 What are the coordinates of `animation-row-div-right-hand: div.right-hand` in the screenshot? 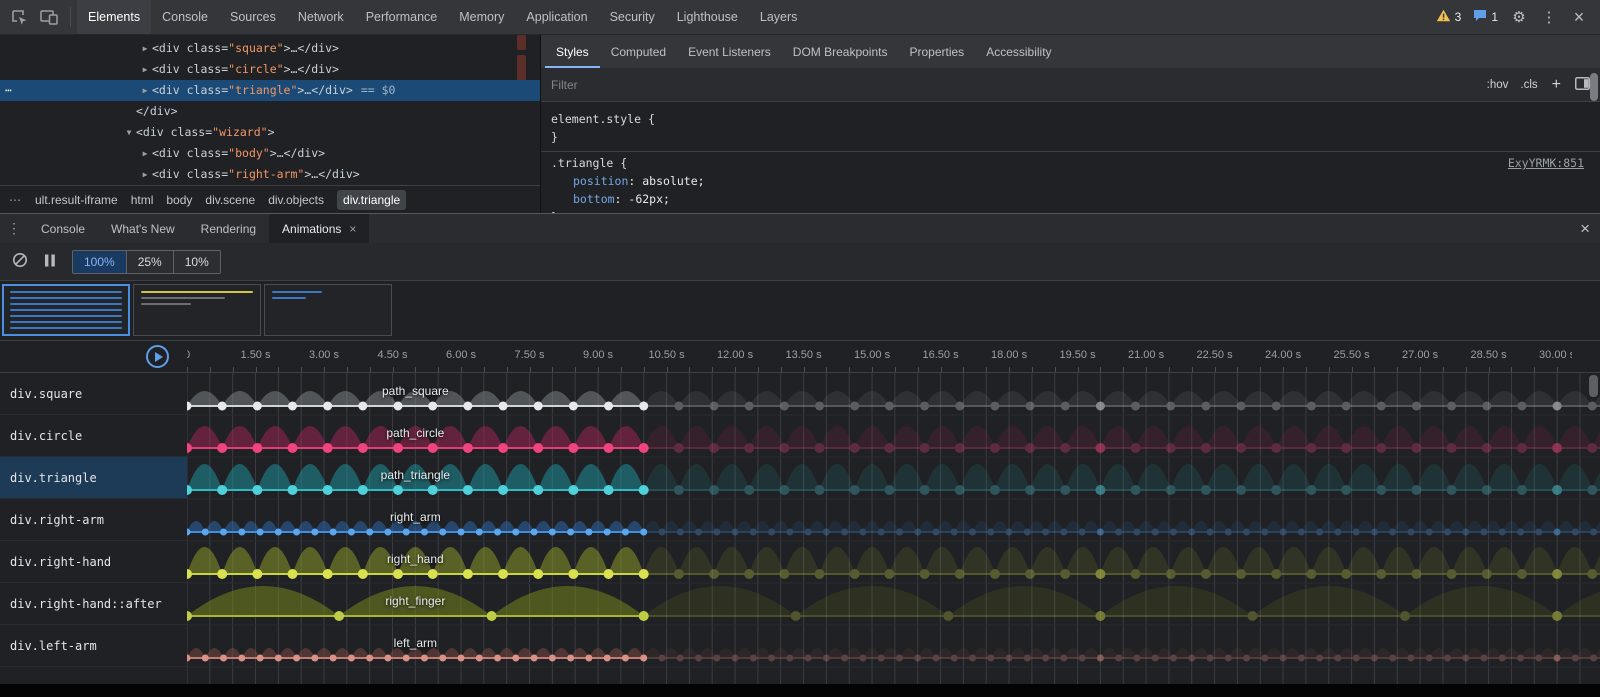 It's located at (93, 562).